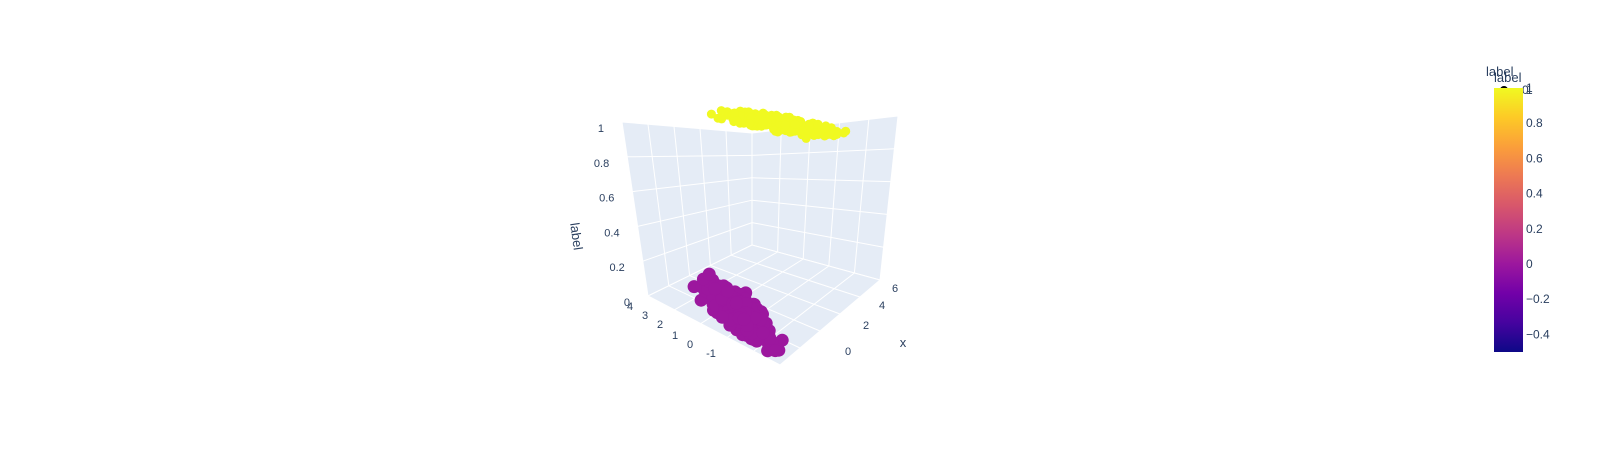 This screenshot has height=455, width=1605. What do you see at coordinates (611, 233) in the screenshot?
I see `z-tick-label: 0.4` at bounding box center [611, 233].